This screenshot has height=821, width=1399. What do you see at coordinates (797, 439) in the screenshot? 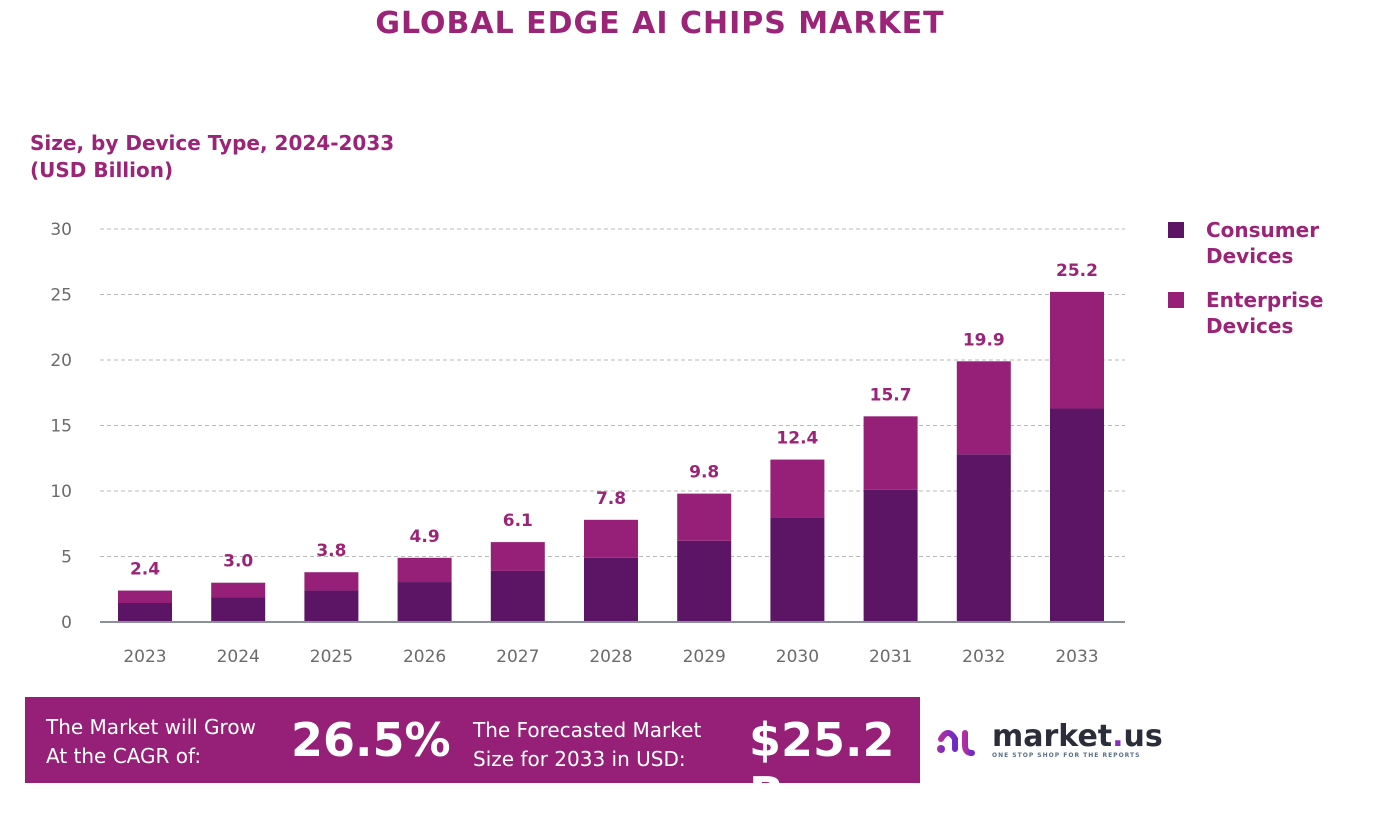
I see `bar-total-label: 12.4` at bounding box center [797, 439].